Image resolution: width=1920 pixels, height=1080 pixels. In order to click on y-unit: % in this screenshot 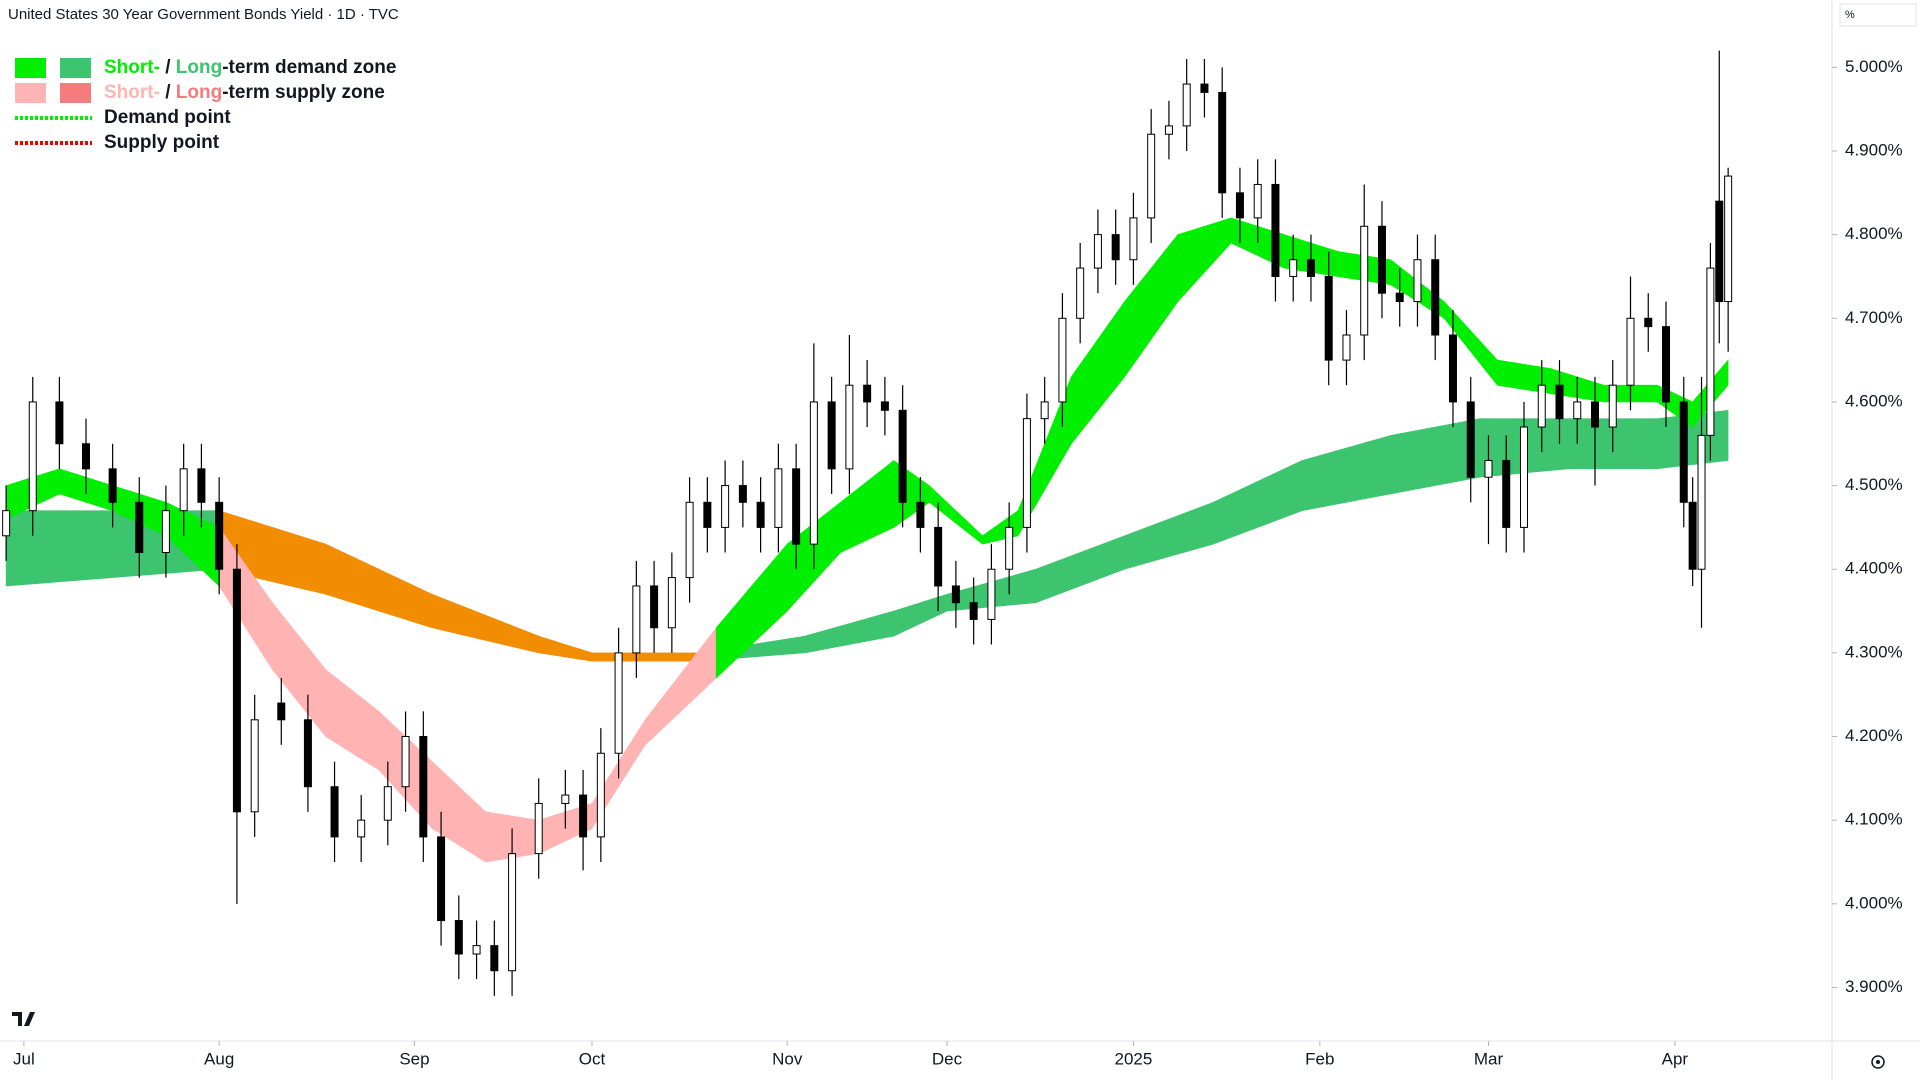, I will do `click(1850, 15)`.